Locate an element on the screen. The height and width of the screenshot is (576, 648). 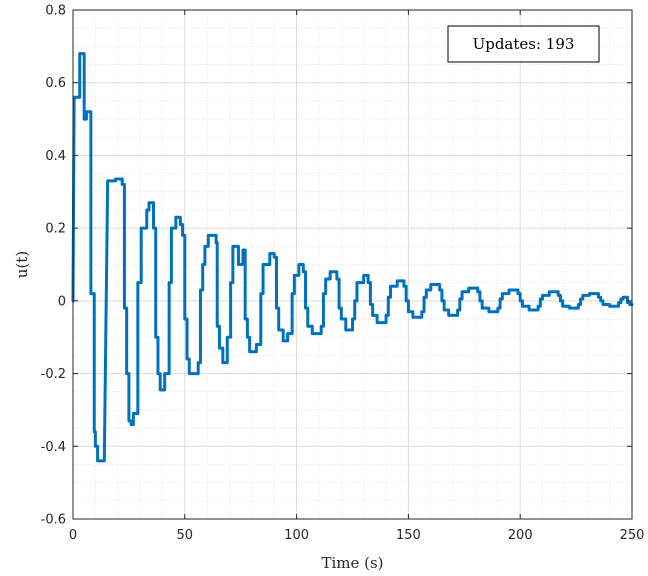
x-axis-label: Time (s) is located at coordinates (352, 563).